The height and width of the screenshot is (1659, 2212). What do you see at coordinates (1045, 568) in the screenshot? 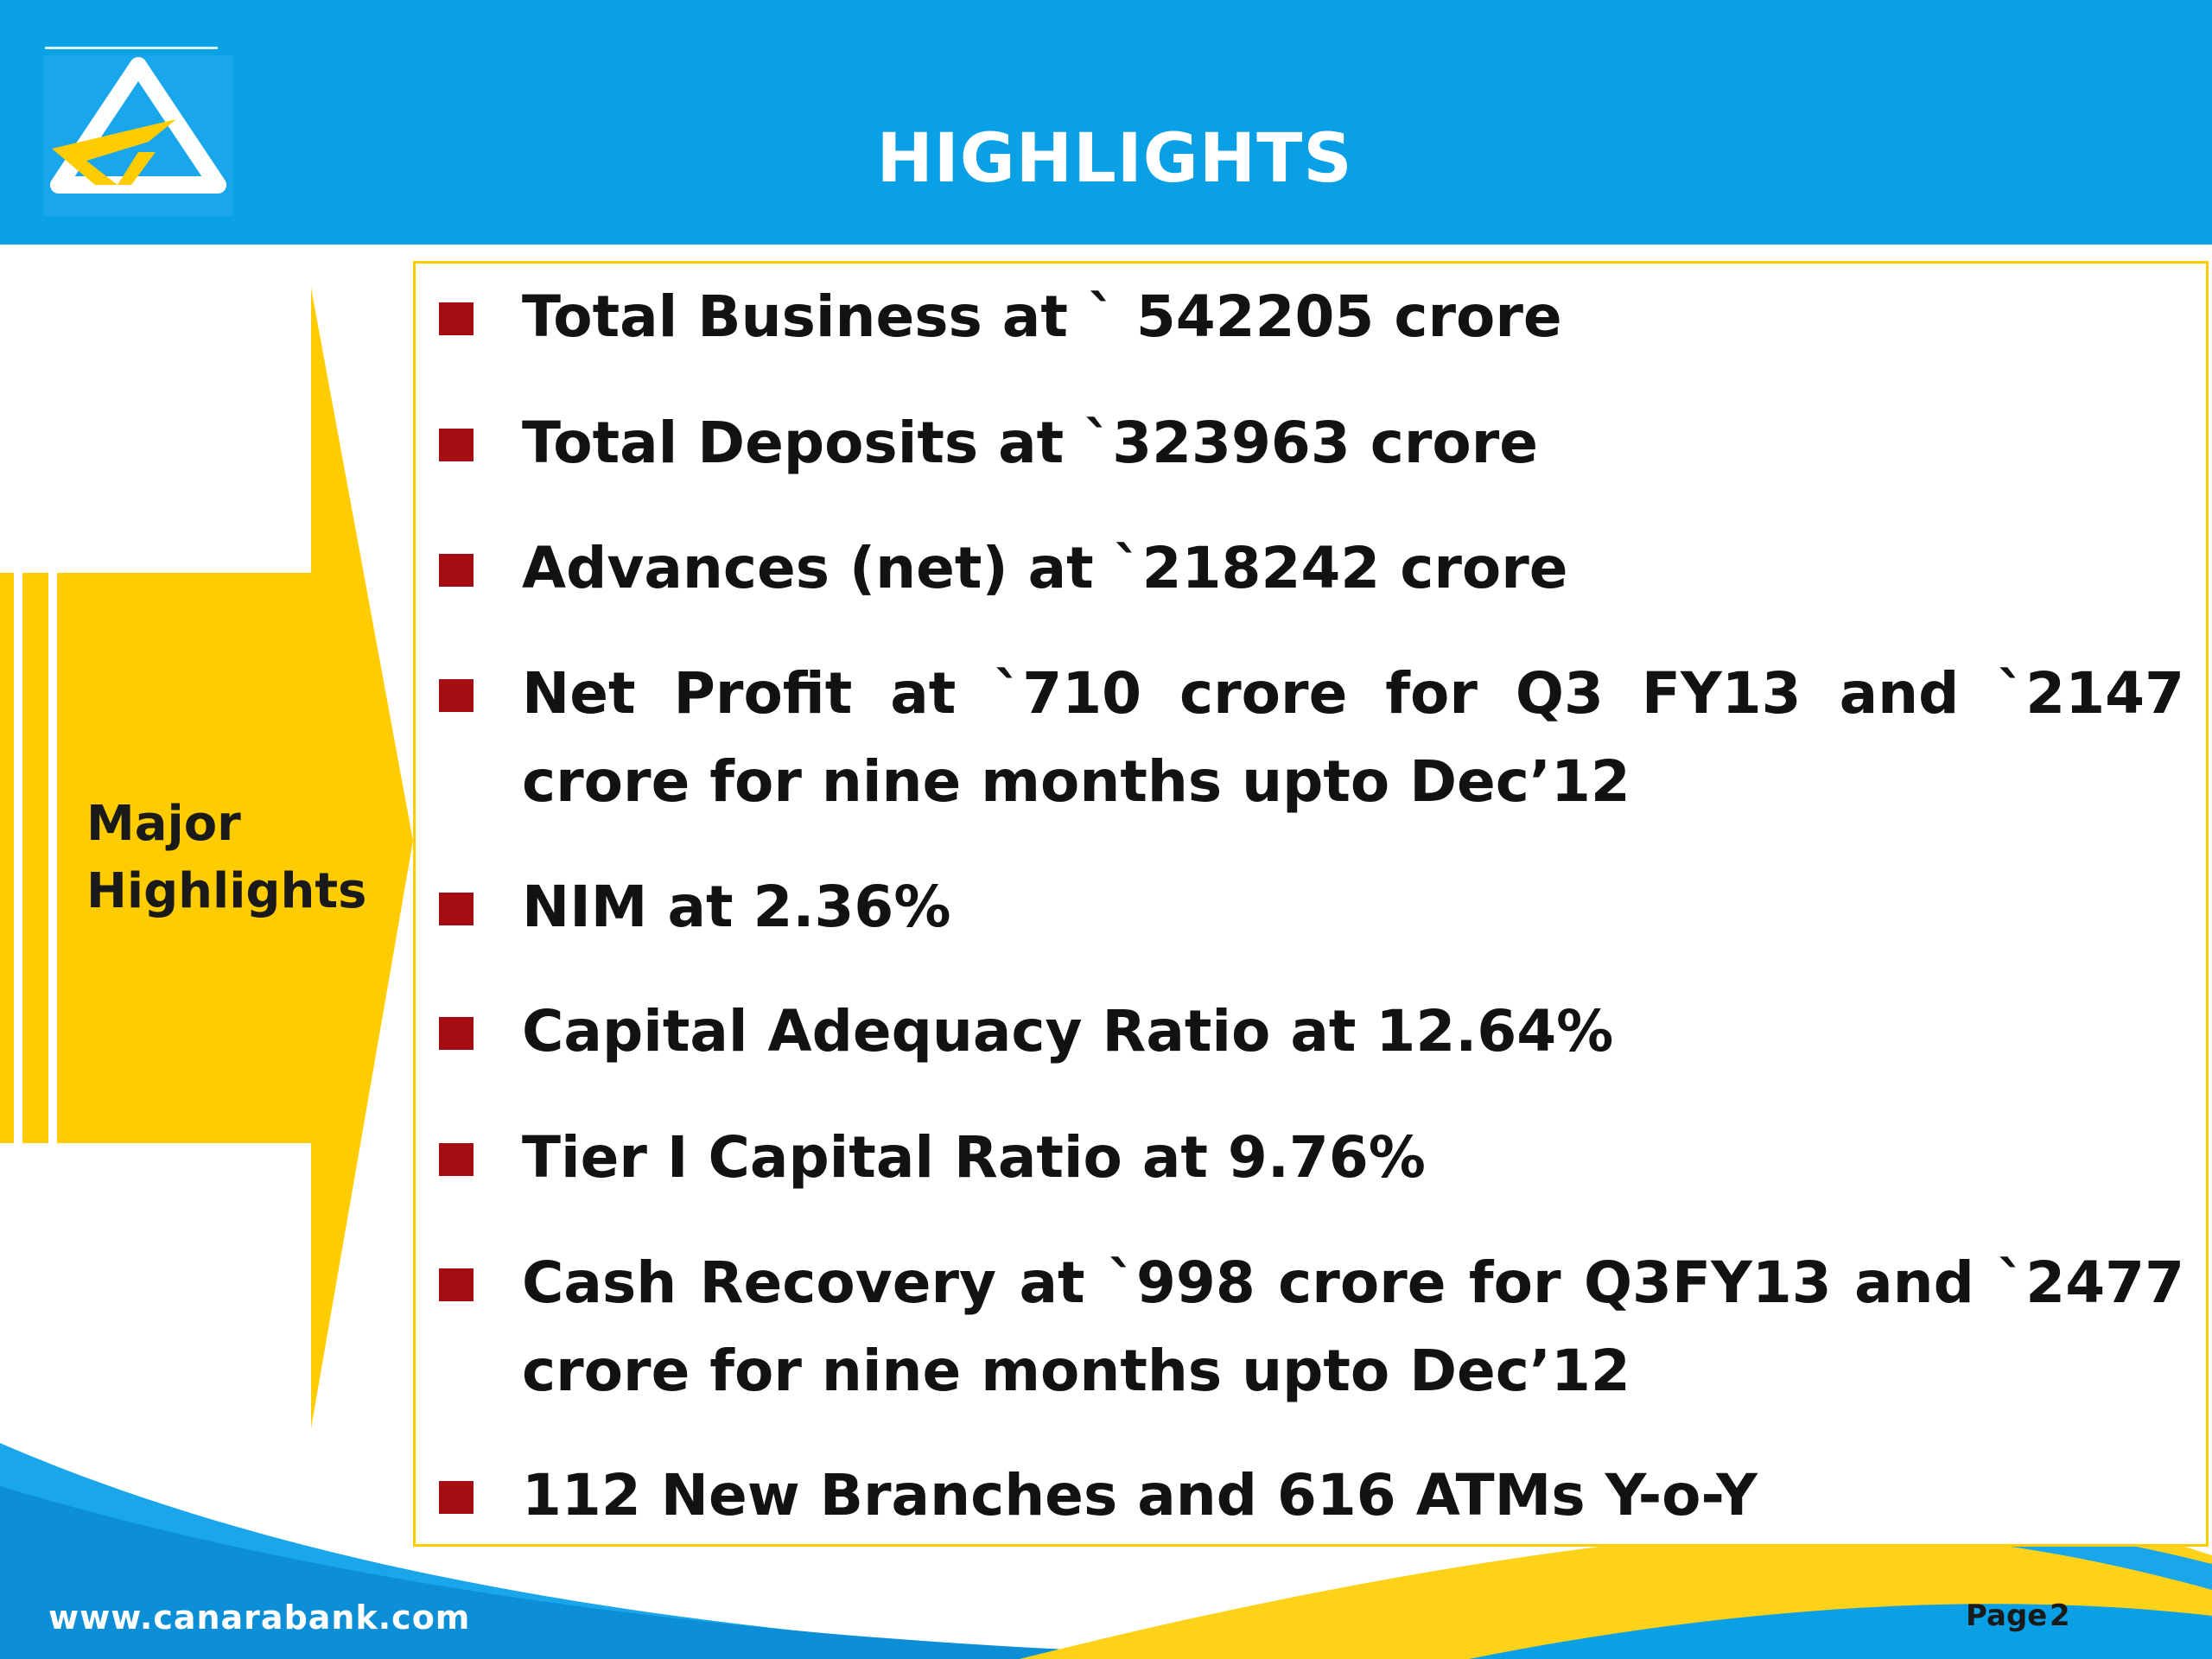
I see `bullet-text: Advances (net) at `218242 crore` at bounding box center [1045, 568].